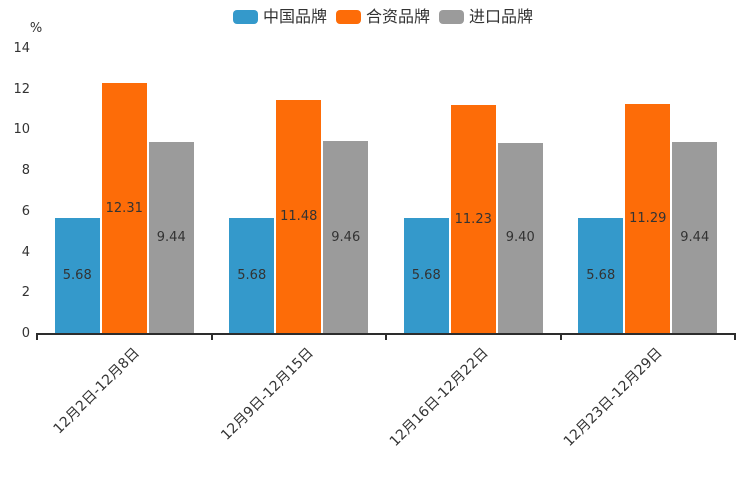 The image size is (744, 496). I want to click on legend-label: 合资品牌, so click(398, 16).